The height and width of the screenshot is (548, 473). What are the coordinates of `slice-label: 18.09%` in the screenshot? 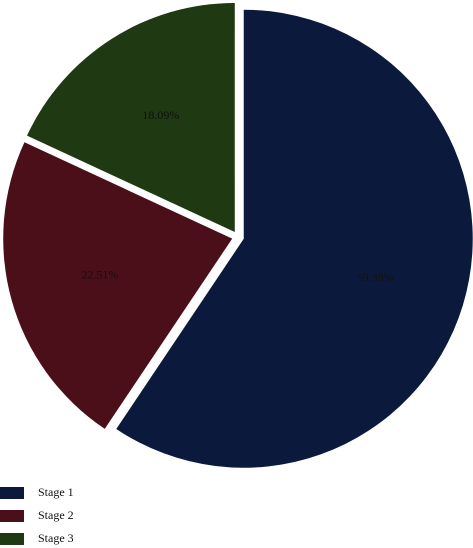 It's located at (160, 115).